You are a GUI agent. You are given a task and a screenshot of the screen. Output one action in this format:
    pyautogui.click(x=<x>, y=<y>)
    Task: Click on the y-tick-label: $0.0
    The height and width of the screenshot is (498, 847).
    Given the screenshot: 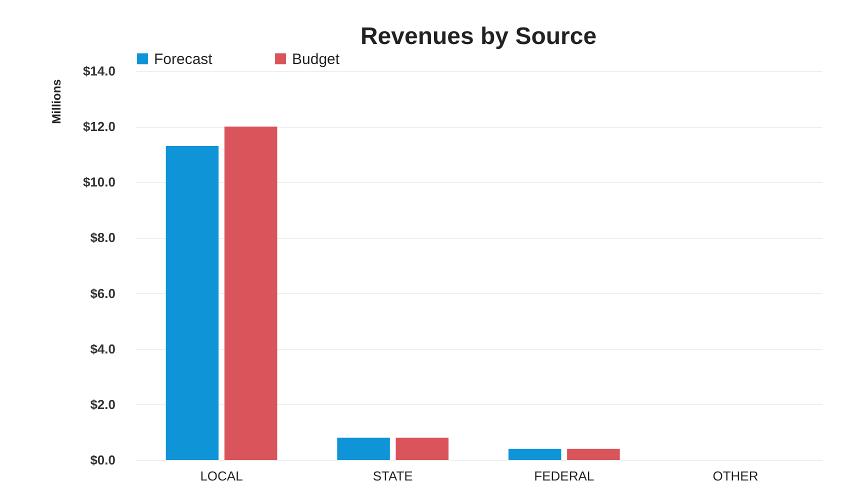 What is the action you would take?
    pyautogui.click(x=103, y=460)
    